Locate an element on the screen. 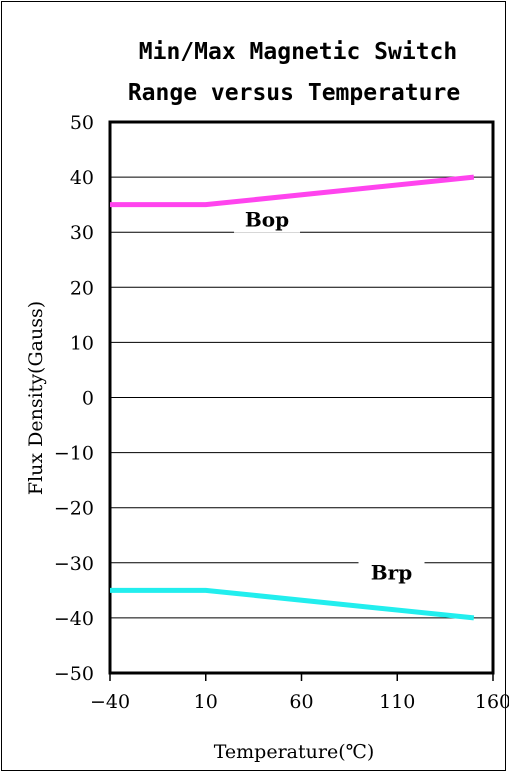 The width and height of the screenshot is (509, 771). series-line-bop is located at coordinates (292, 191).